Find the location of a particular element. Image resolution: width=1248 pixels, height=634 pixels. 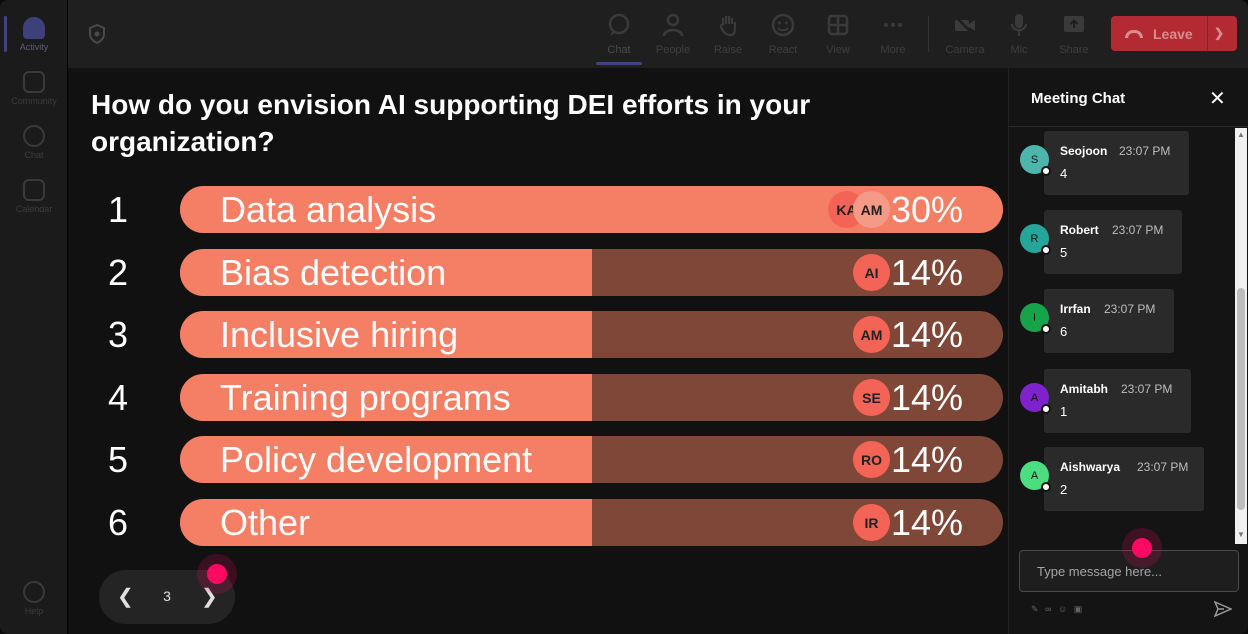

poll-option-percent: 30% is located at coordinates (926, 209).